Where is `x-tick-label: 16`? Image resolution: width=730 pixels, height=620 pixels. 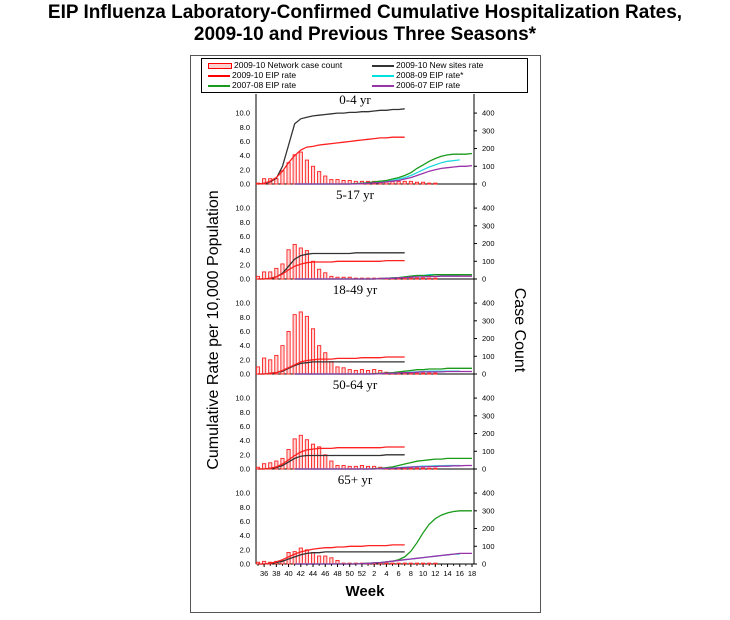 x-tick-label: 16 is located at coordinates (460, 573).